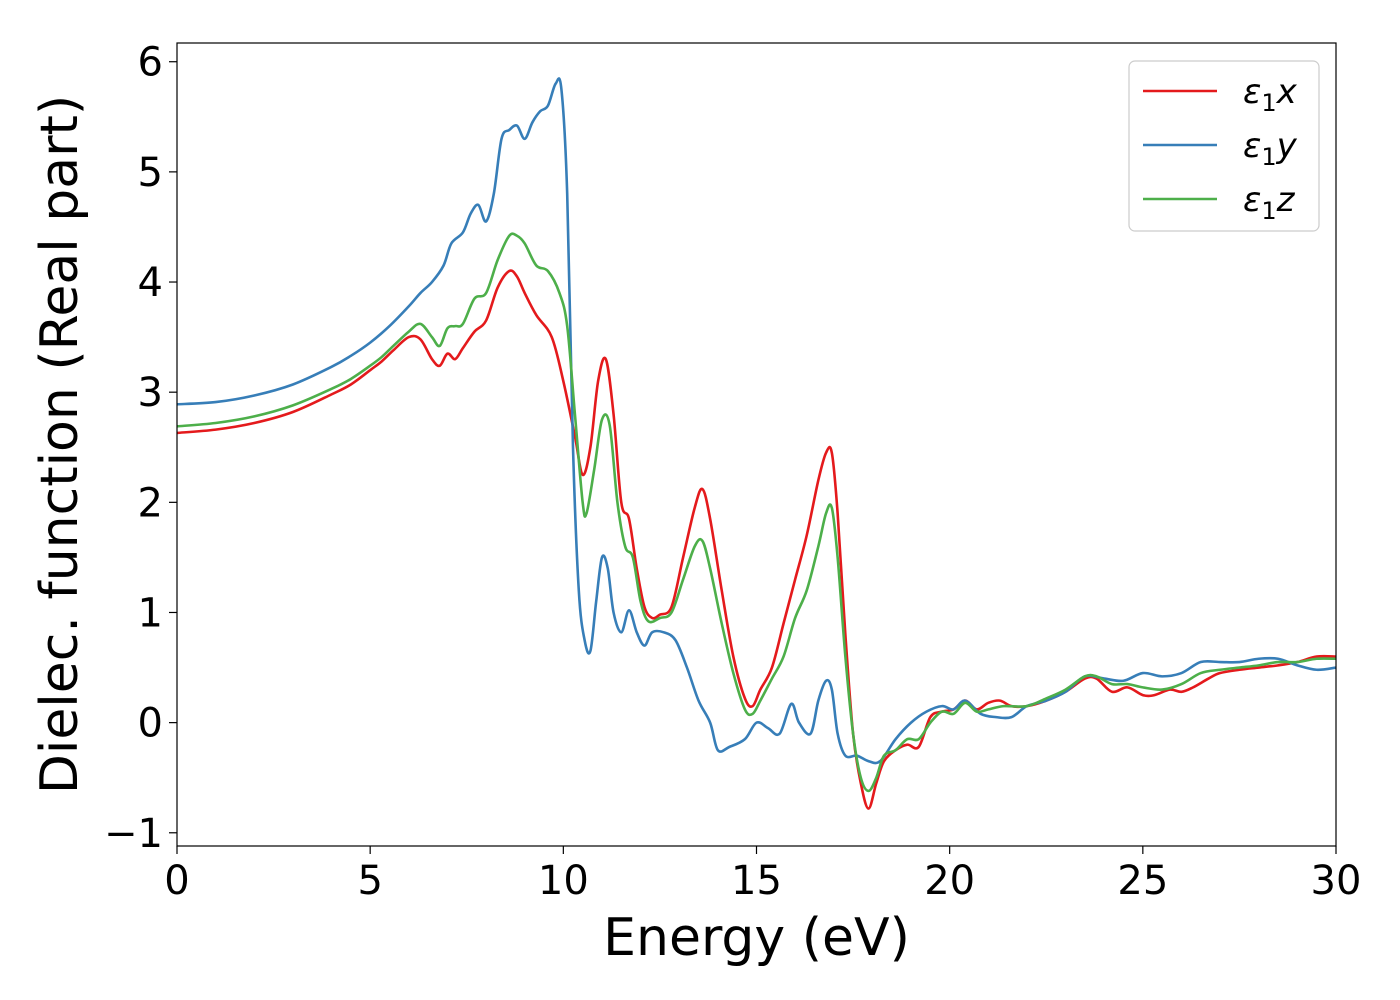 The width and height of the screenshot is (1400, 1000). What do you see at coordinates (140, 448) in the screenshot?
I see `y-axis-ticks: −1 0 1 2 3 4 5 6` at bounding box center [140, 448].